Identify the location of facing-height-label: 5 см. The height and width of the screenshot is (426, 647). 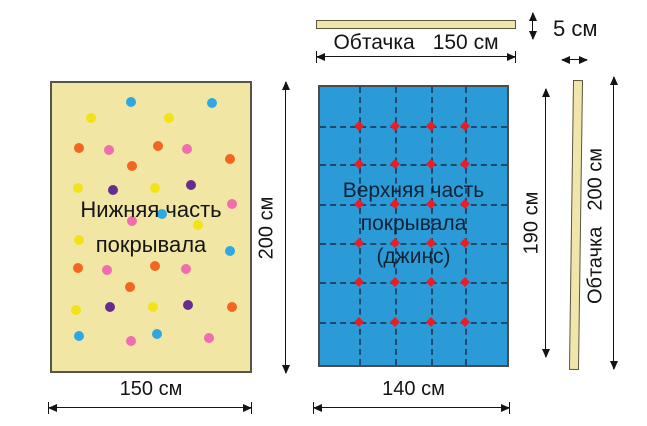
(575, 28).